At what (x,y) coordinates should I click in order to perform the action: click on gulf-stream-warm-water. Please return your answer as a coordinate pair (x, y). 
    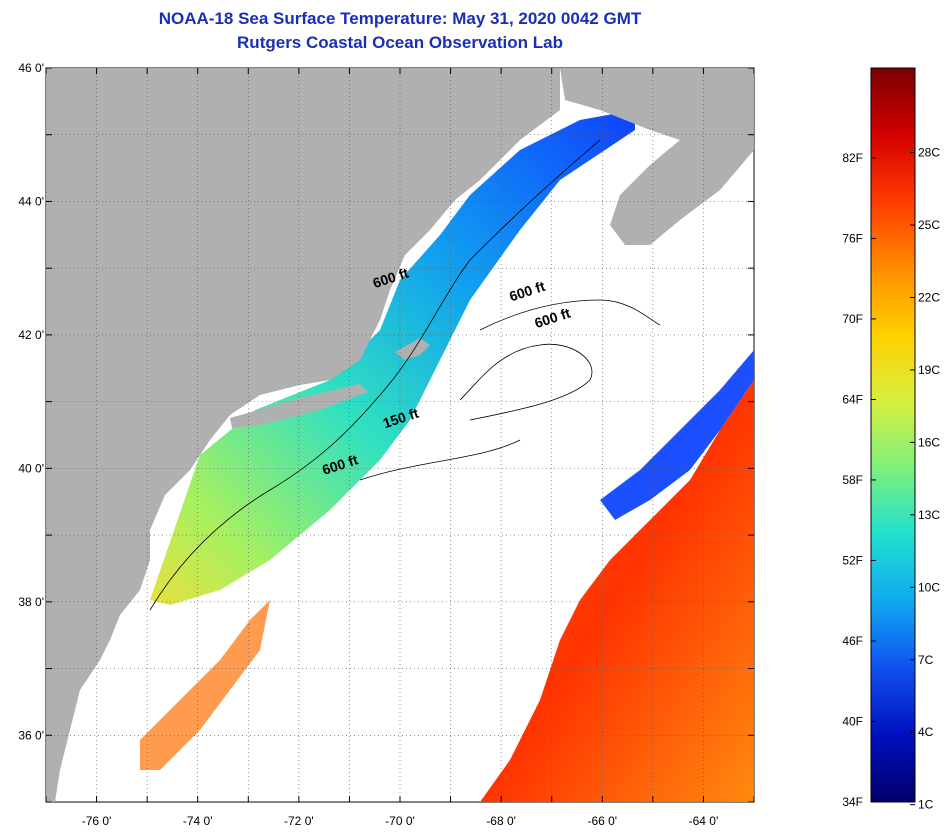
    Looking at the image, I should click on (617, 591).